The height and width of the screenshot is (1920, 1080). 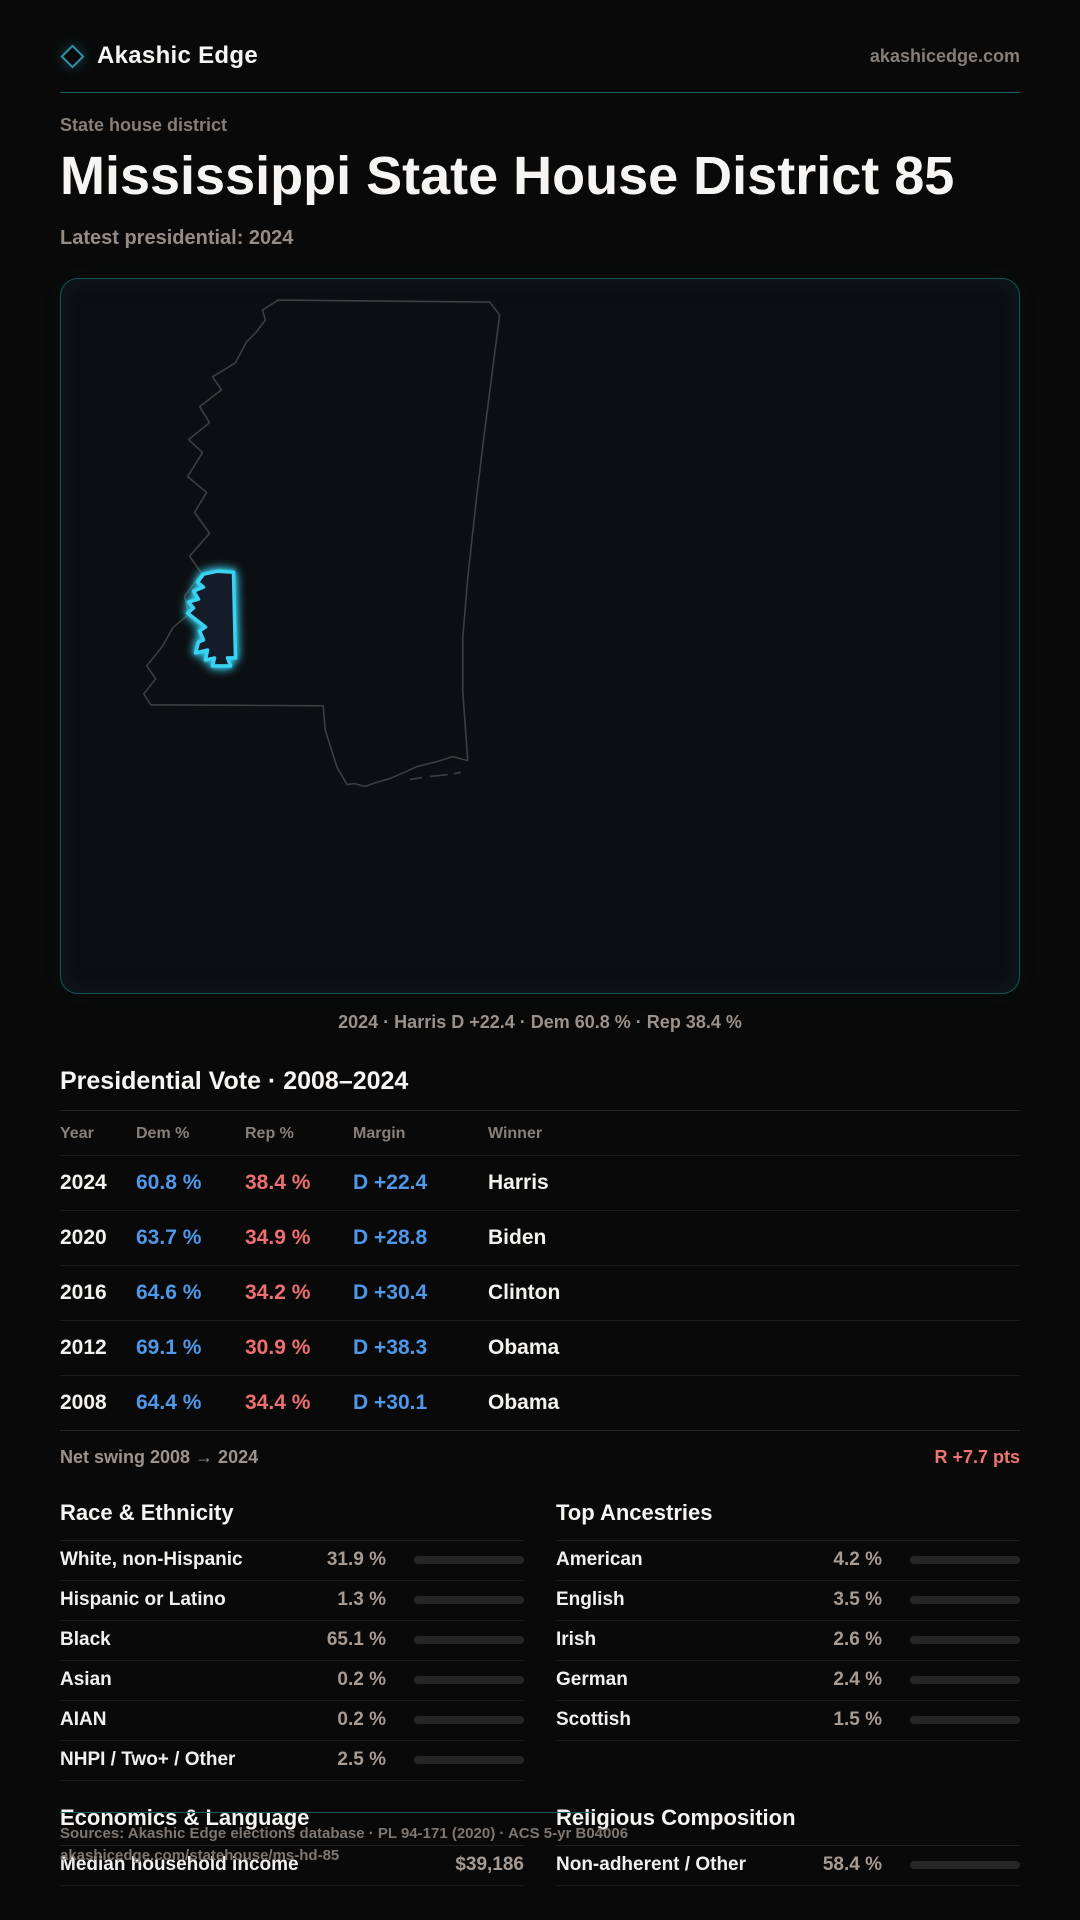 I want to click on col-year: Year, so click(x=98, y=1132).